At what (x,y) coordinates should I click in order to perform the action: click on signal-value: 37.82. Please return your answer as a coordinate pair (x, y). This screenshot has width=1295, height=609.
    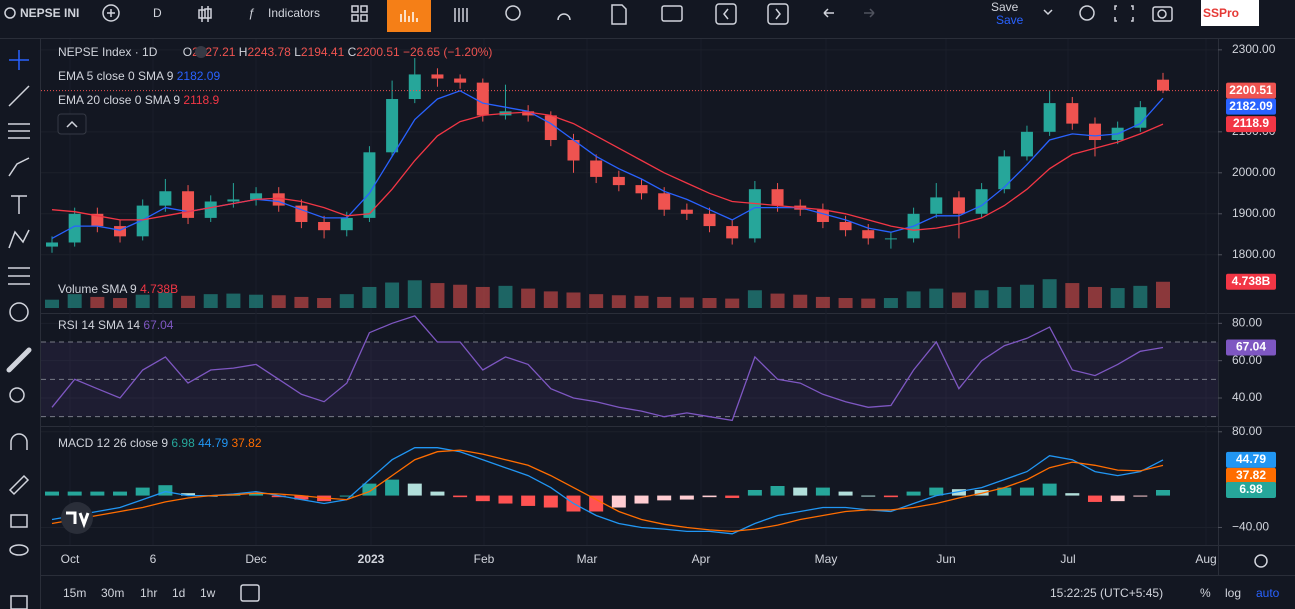
    Looking at the image, I should click on (246, 443).